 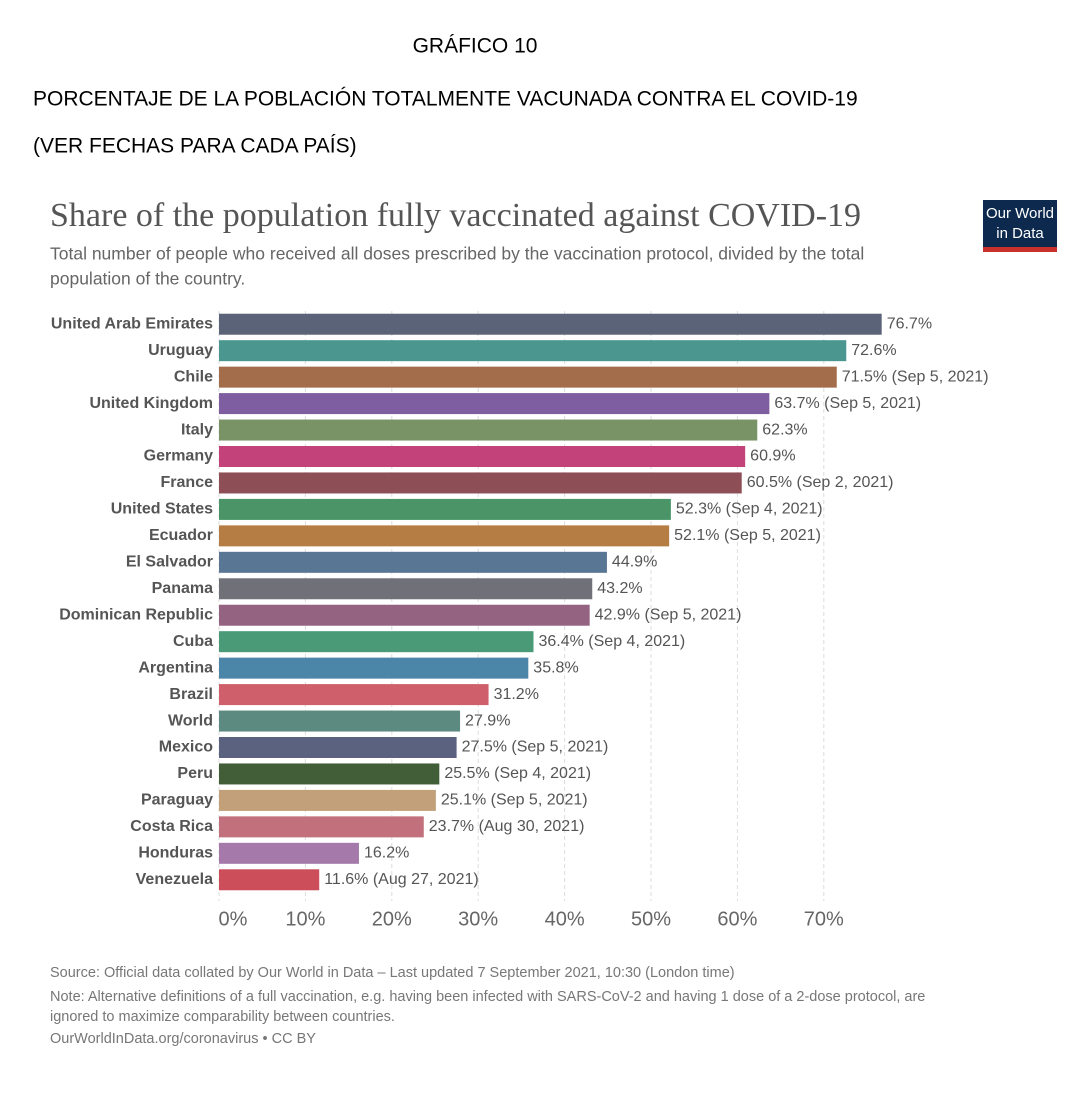 I want to click on y-tick-label: Costa Rica, so click(x=171, y=826).